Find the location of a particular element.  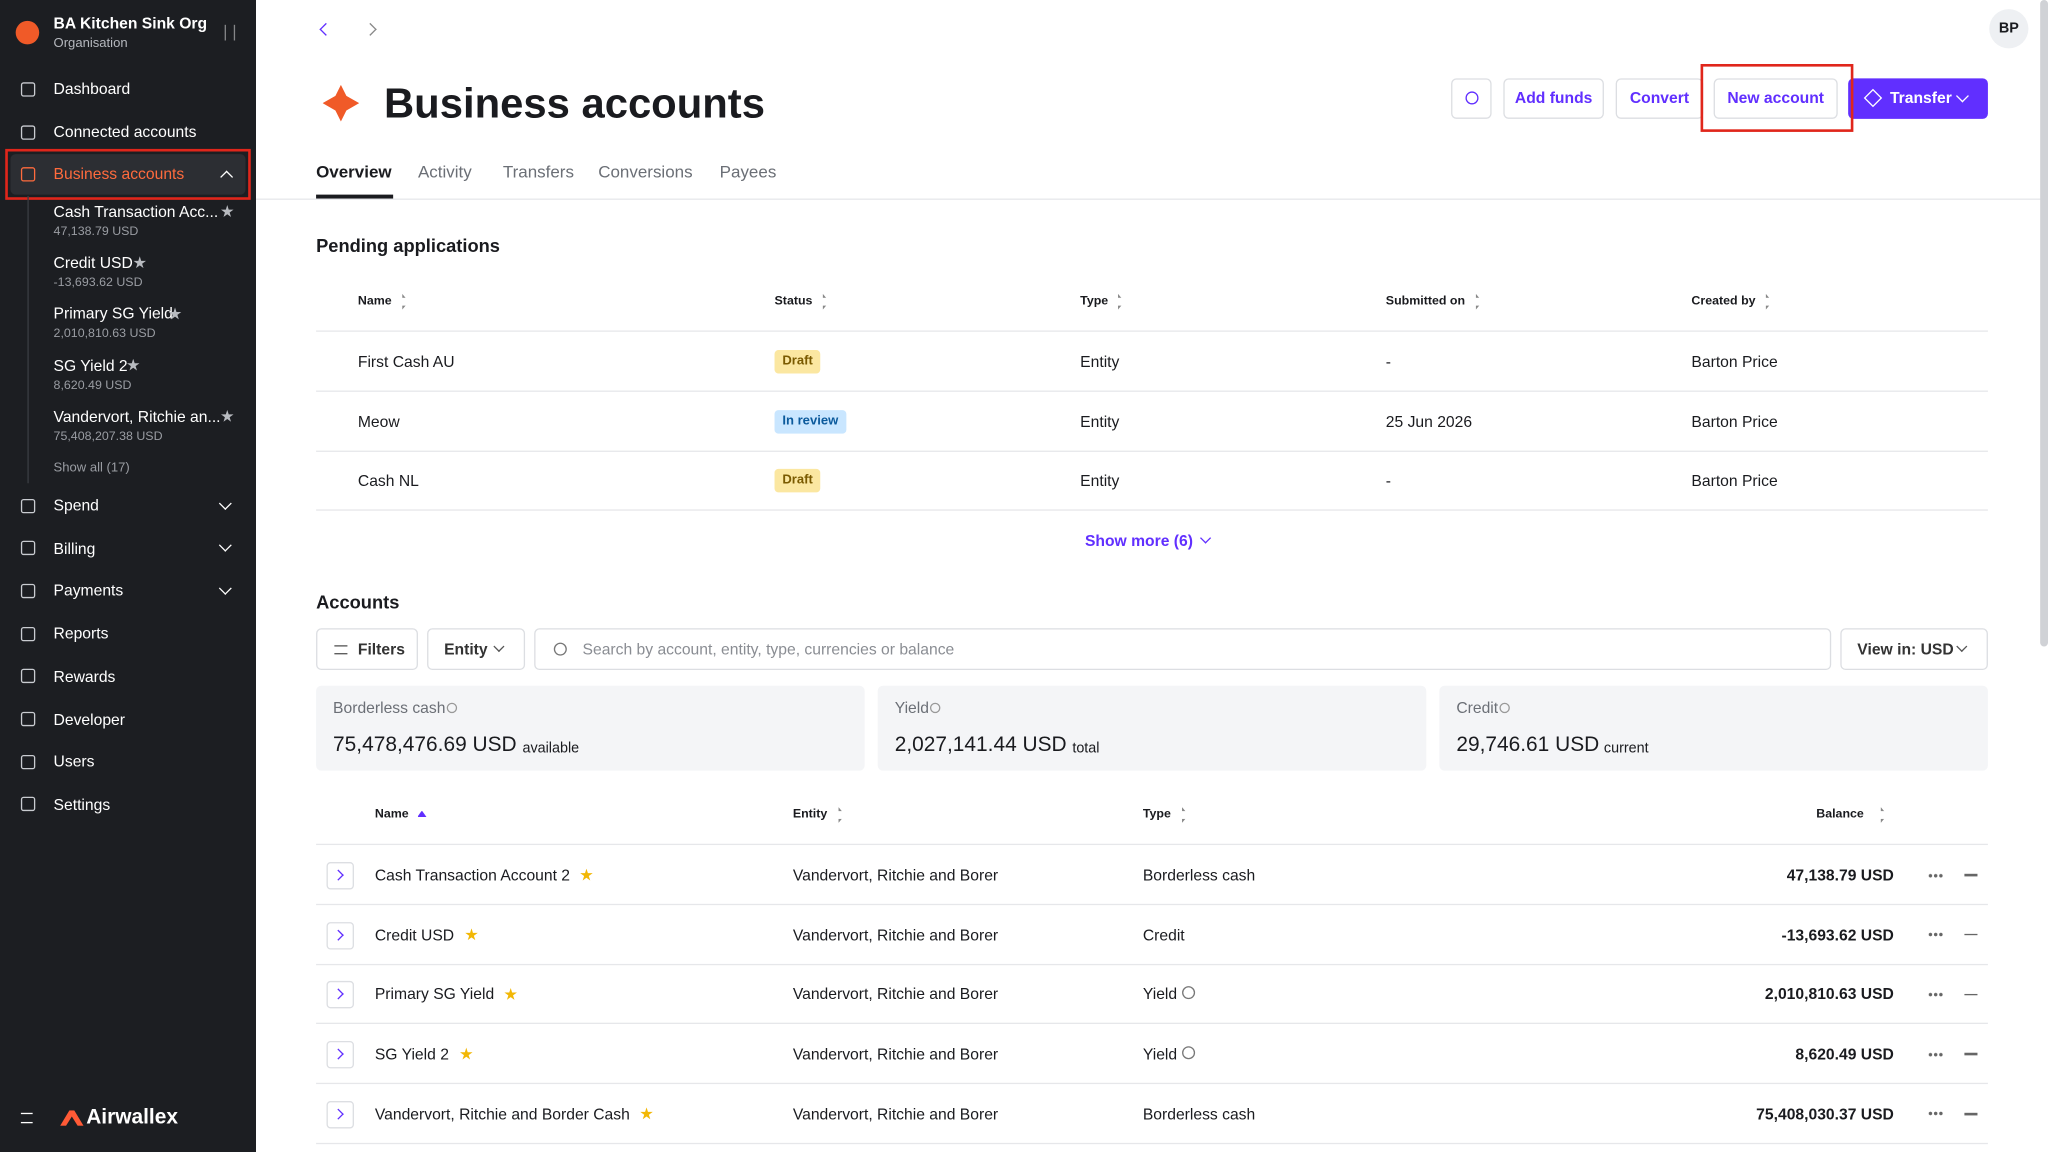

sub-account-balance: 75,408,207.38 USD is located at coordinates (108, 436).